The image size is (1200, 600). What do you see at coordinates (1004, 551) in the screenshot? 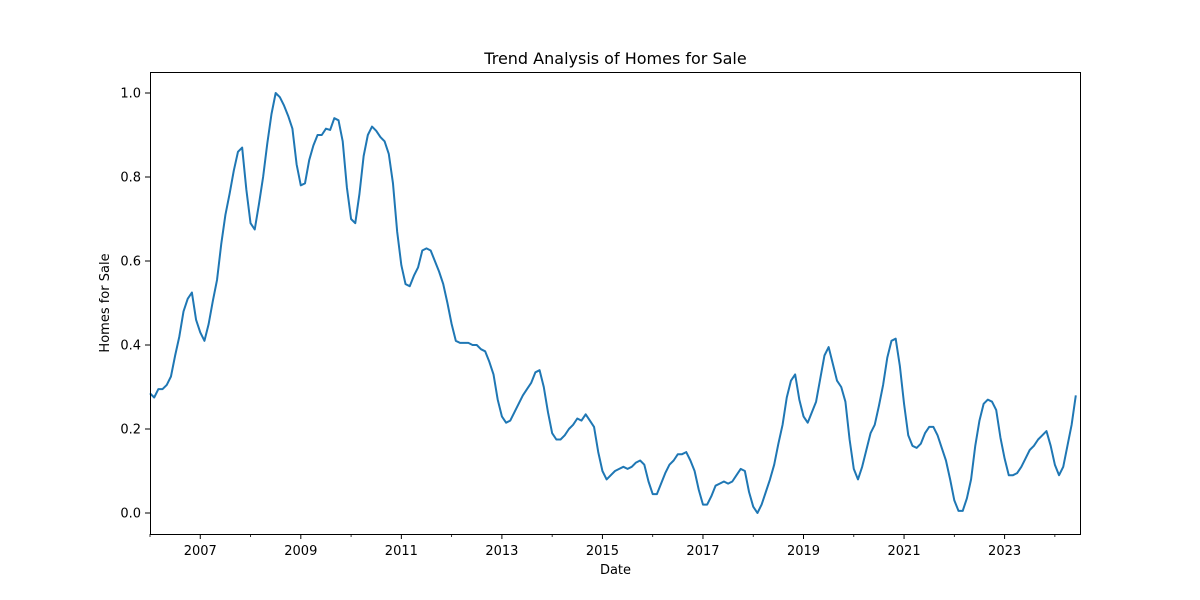
I see `x-tick-label: 2023` at bounding box center [1004, 551].